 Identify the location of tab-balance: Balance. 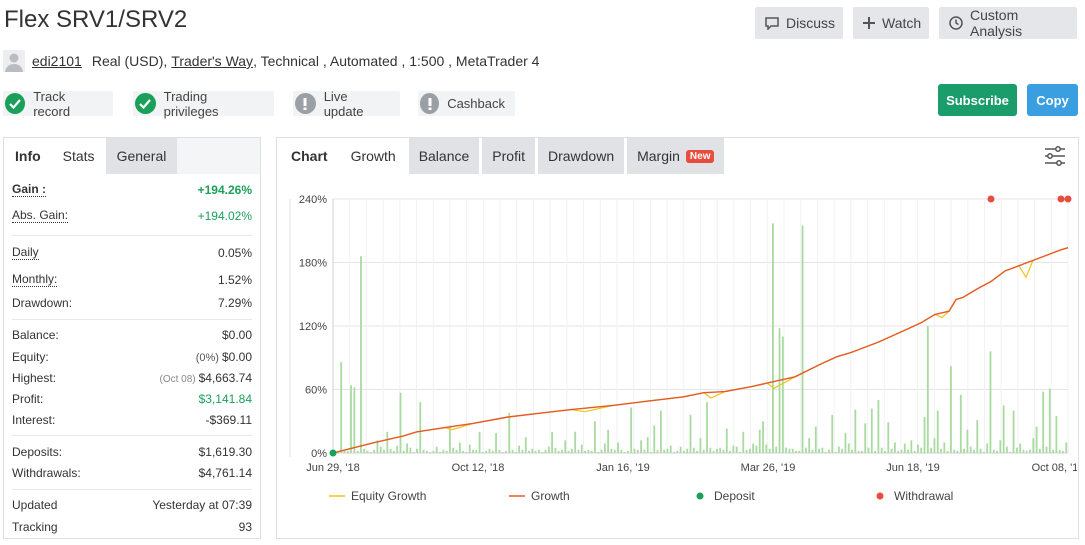
(444, 156).